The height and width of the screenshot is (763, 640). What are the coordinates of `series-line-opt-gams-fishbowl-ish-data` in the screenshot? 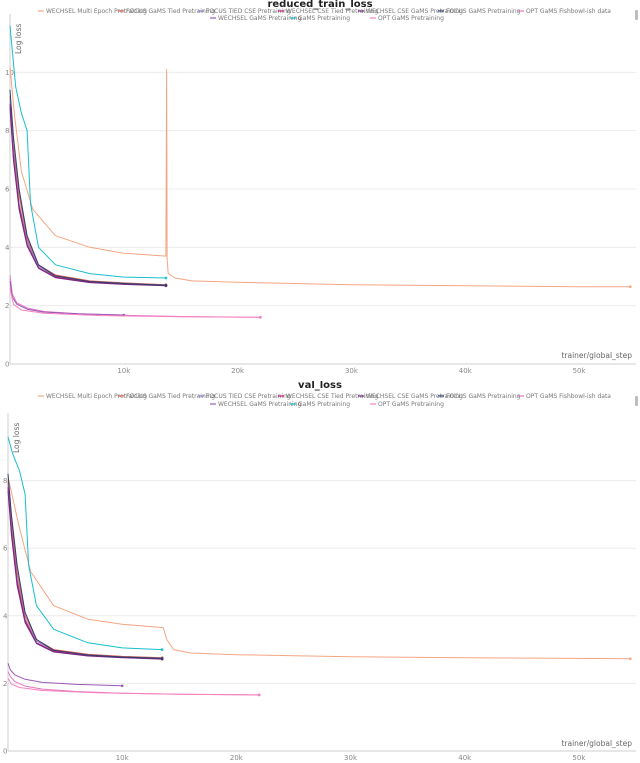 It's located at (135, 296).